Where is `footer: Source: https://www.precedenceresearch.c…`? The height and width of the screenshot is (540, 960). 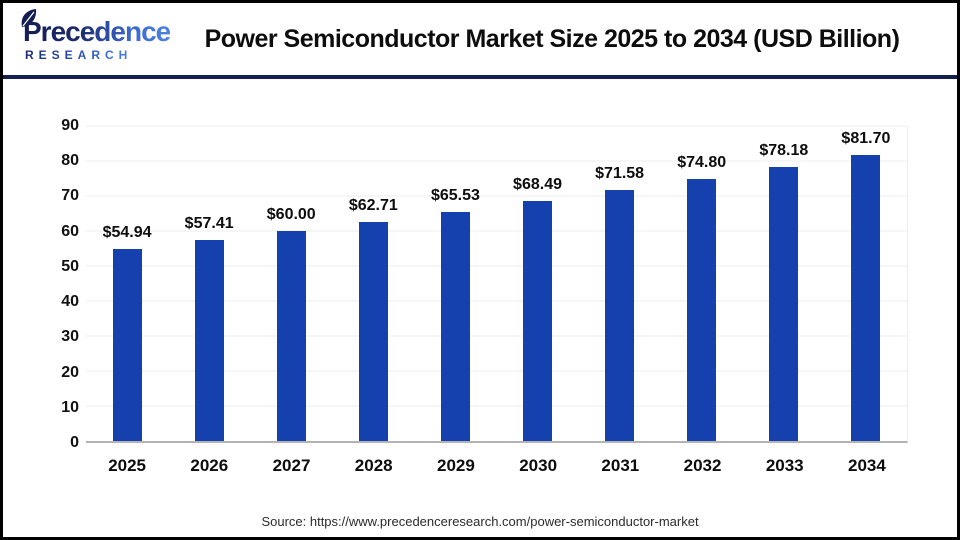
footer: Source: https://www.precedenceresearch.c… is located at coordinates (480, 521).